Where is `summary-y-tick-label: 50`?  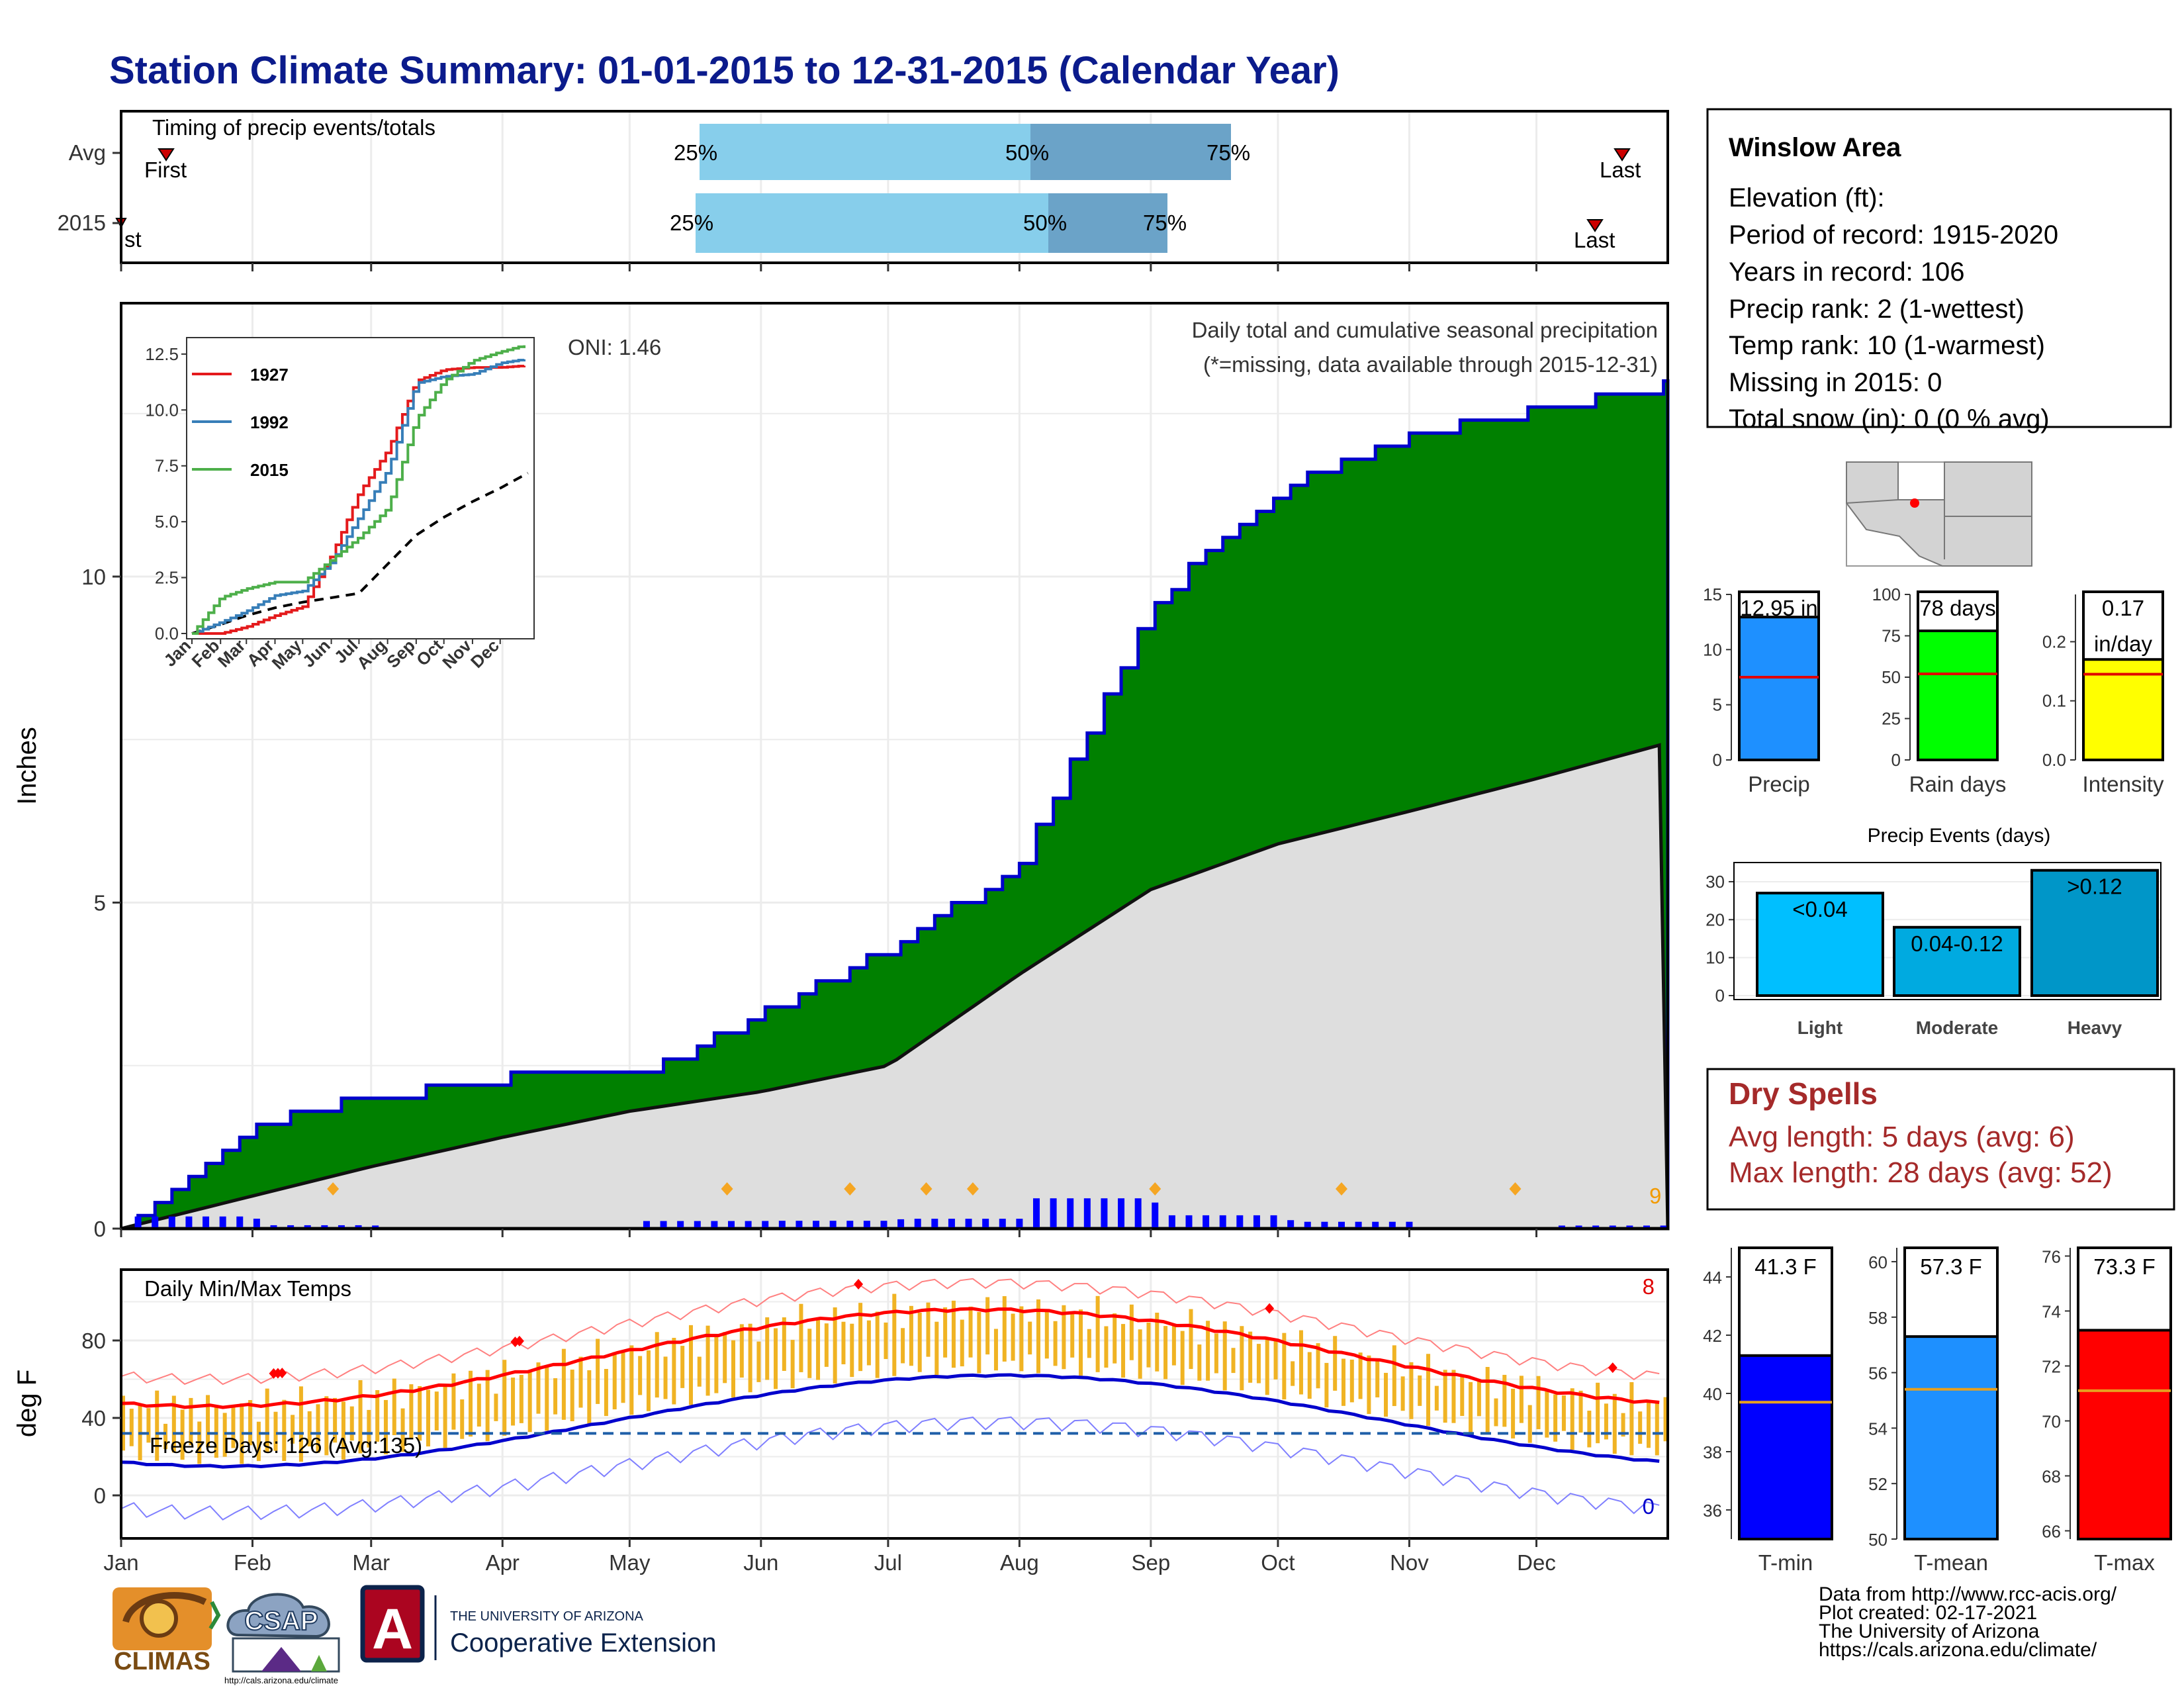 summary-y-tick-label: 50 is located at coordinates (1891, 677).